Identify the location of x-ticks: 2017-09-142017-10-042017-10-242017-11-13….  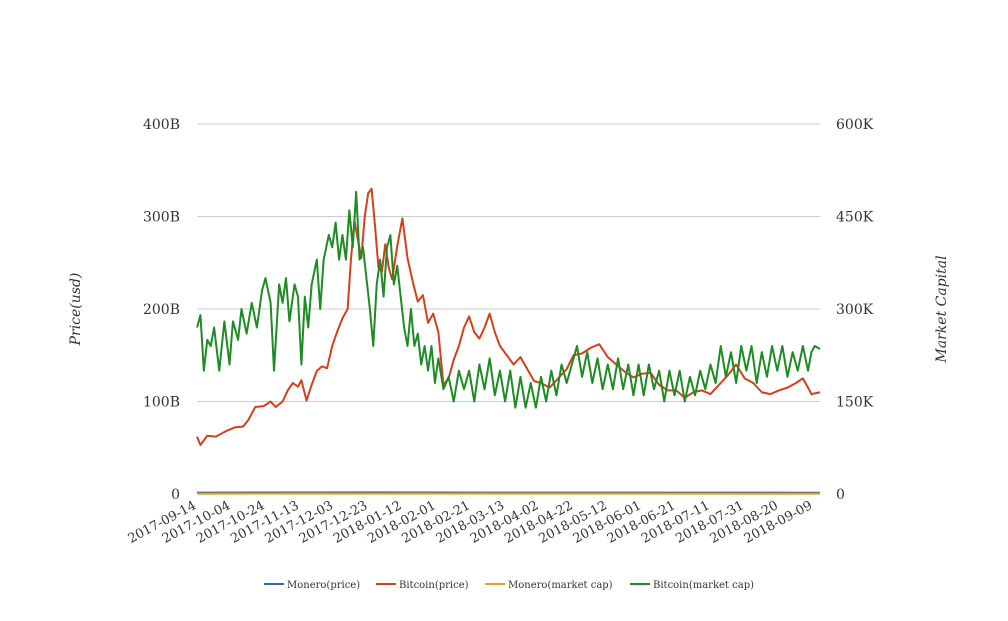
(470, 522).